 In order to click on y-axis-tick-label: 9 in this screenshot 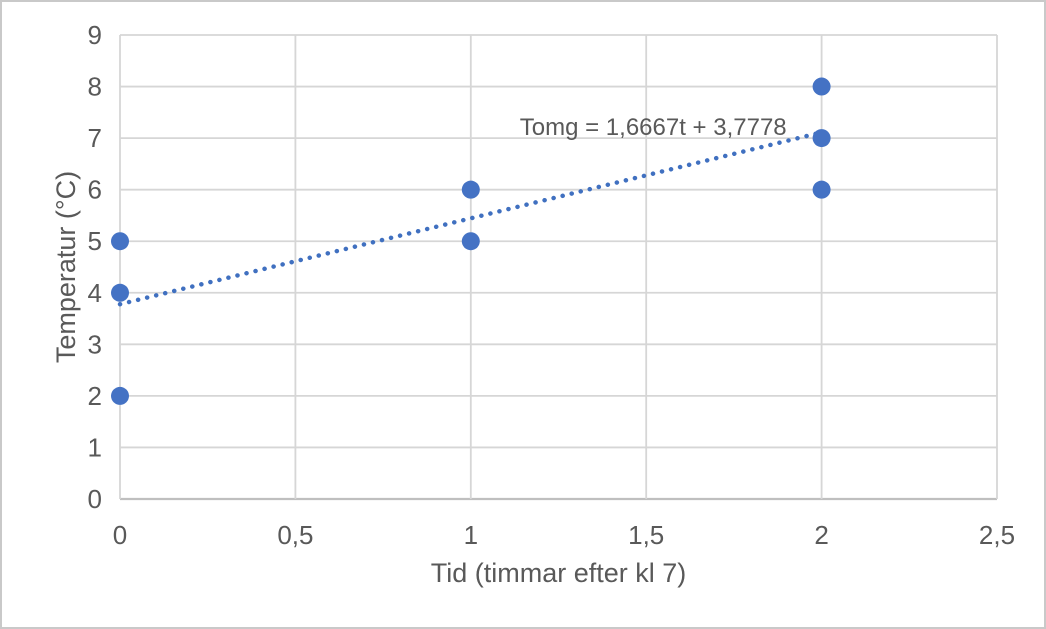, I will do `click(95, 35)`.